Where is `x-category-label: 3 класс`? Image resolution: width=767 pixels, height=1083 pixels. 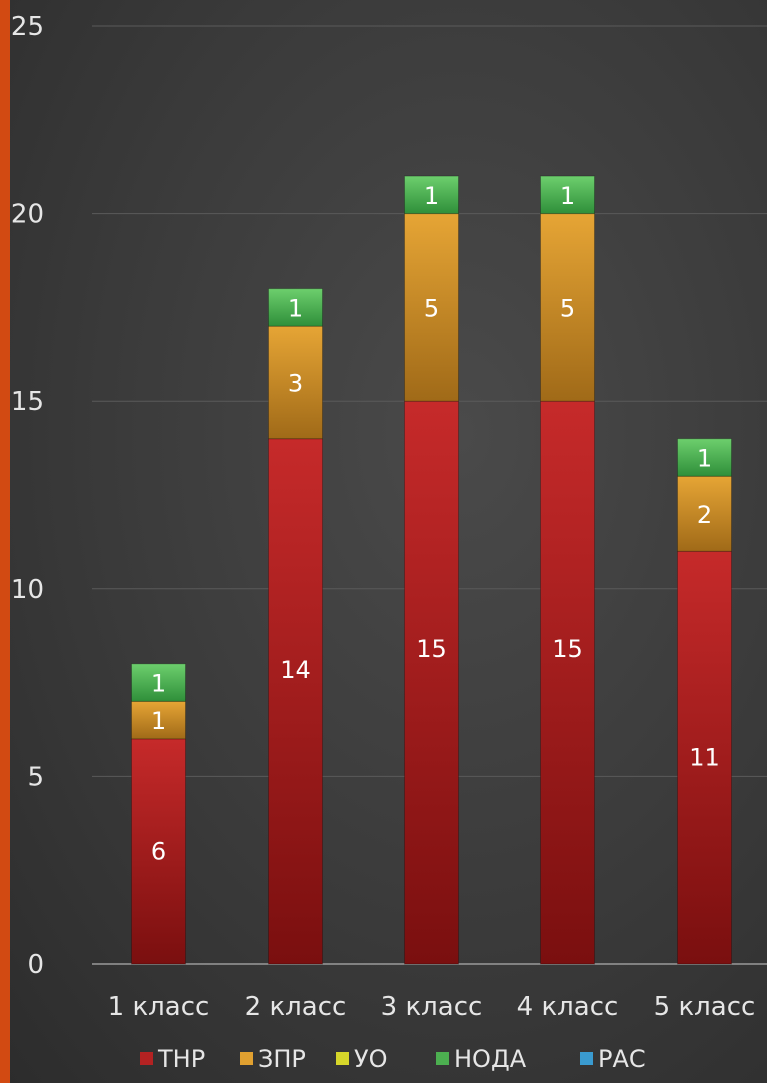 x-category-label: 3 класс is located at coordinates (432, 1007).